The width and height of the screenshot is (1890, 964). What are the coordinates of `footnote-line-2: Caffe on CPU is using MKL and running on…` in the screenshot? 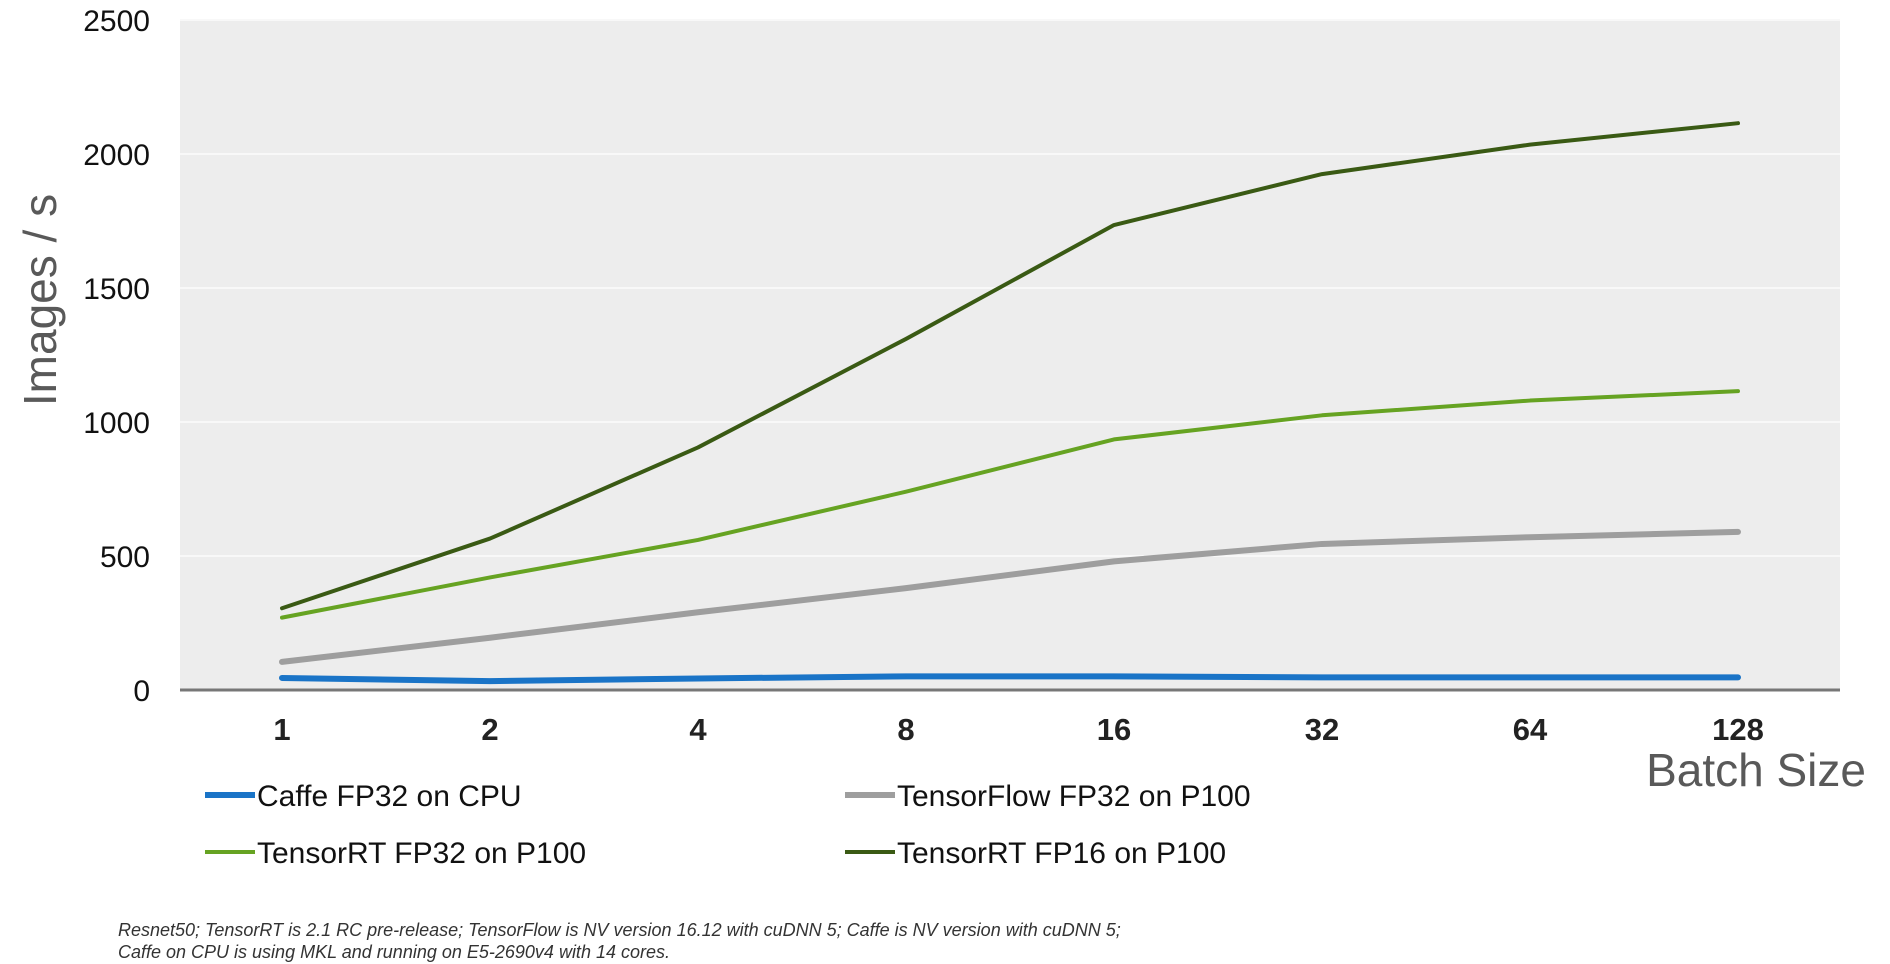 It's located at (394, 952).